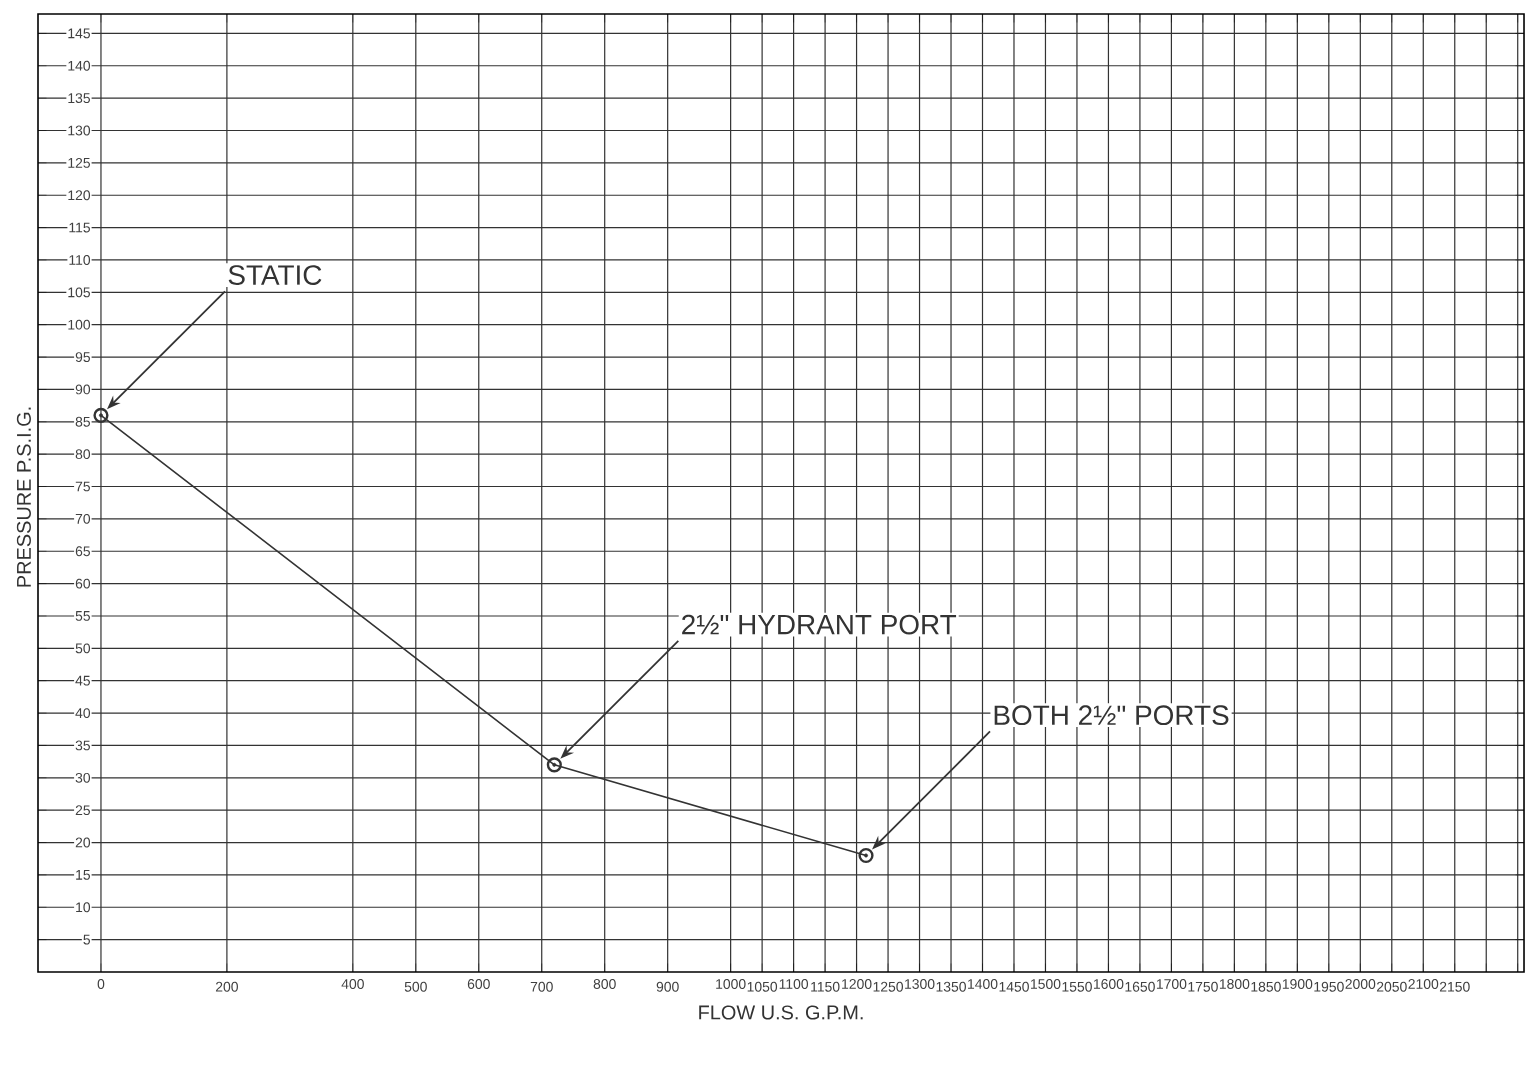  I want to click on annotation: STATIC, so click(275, 275).